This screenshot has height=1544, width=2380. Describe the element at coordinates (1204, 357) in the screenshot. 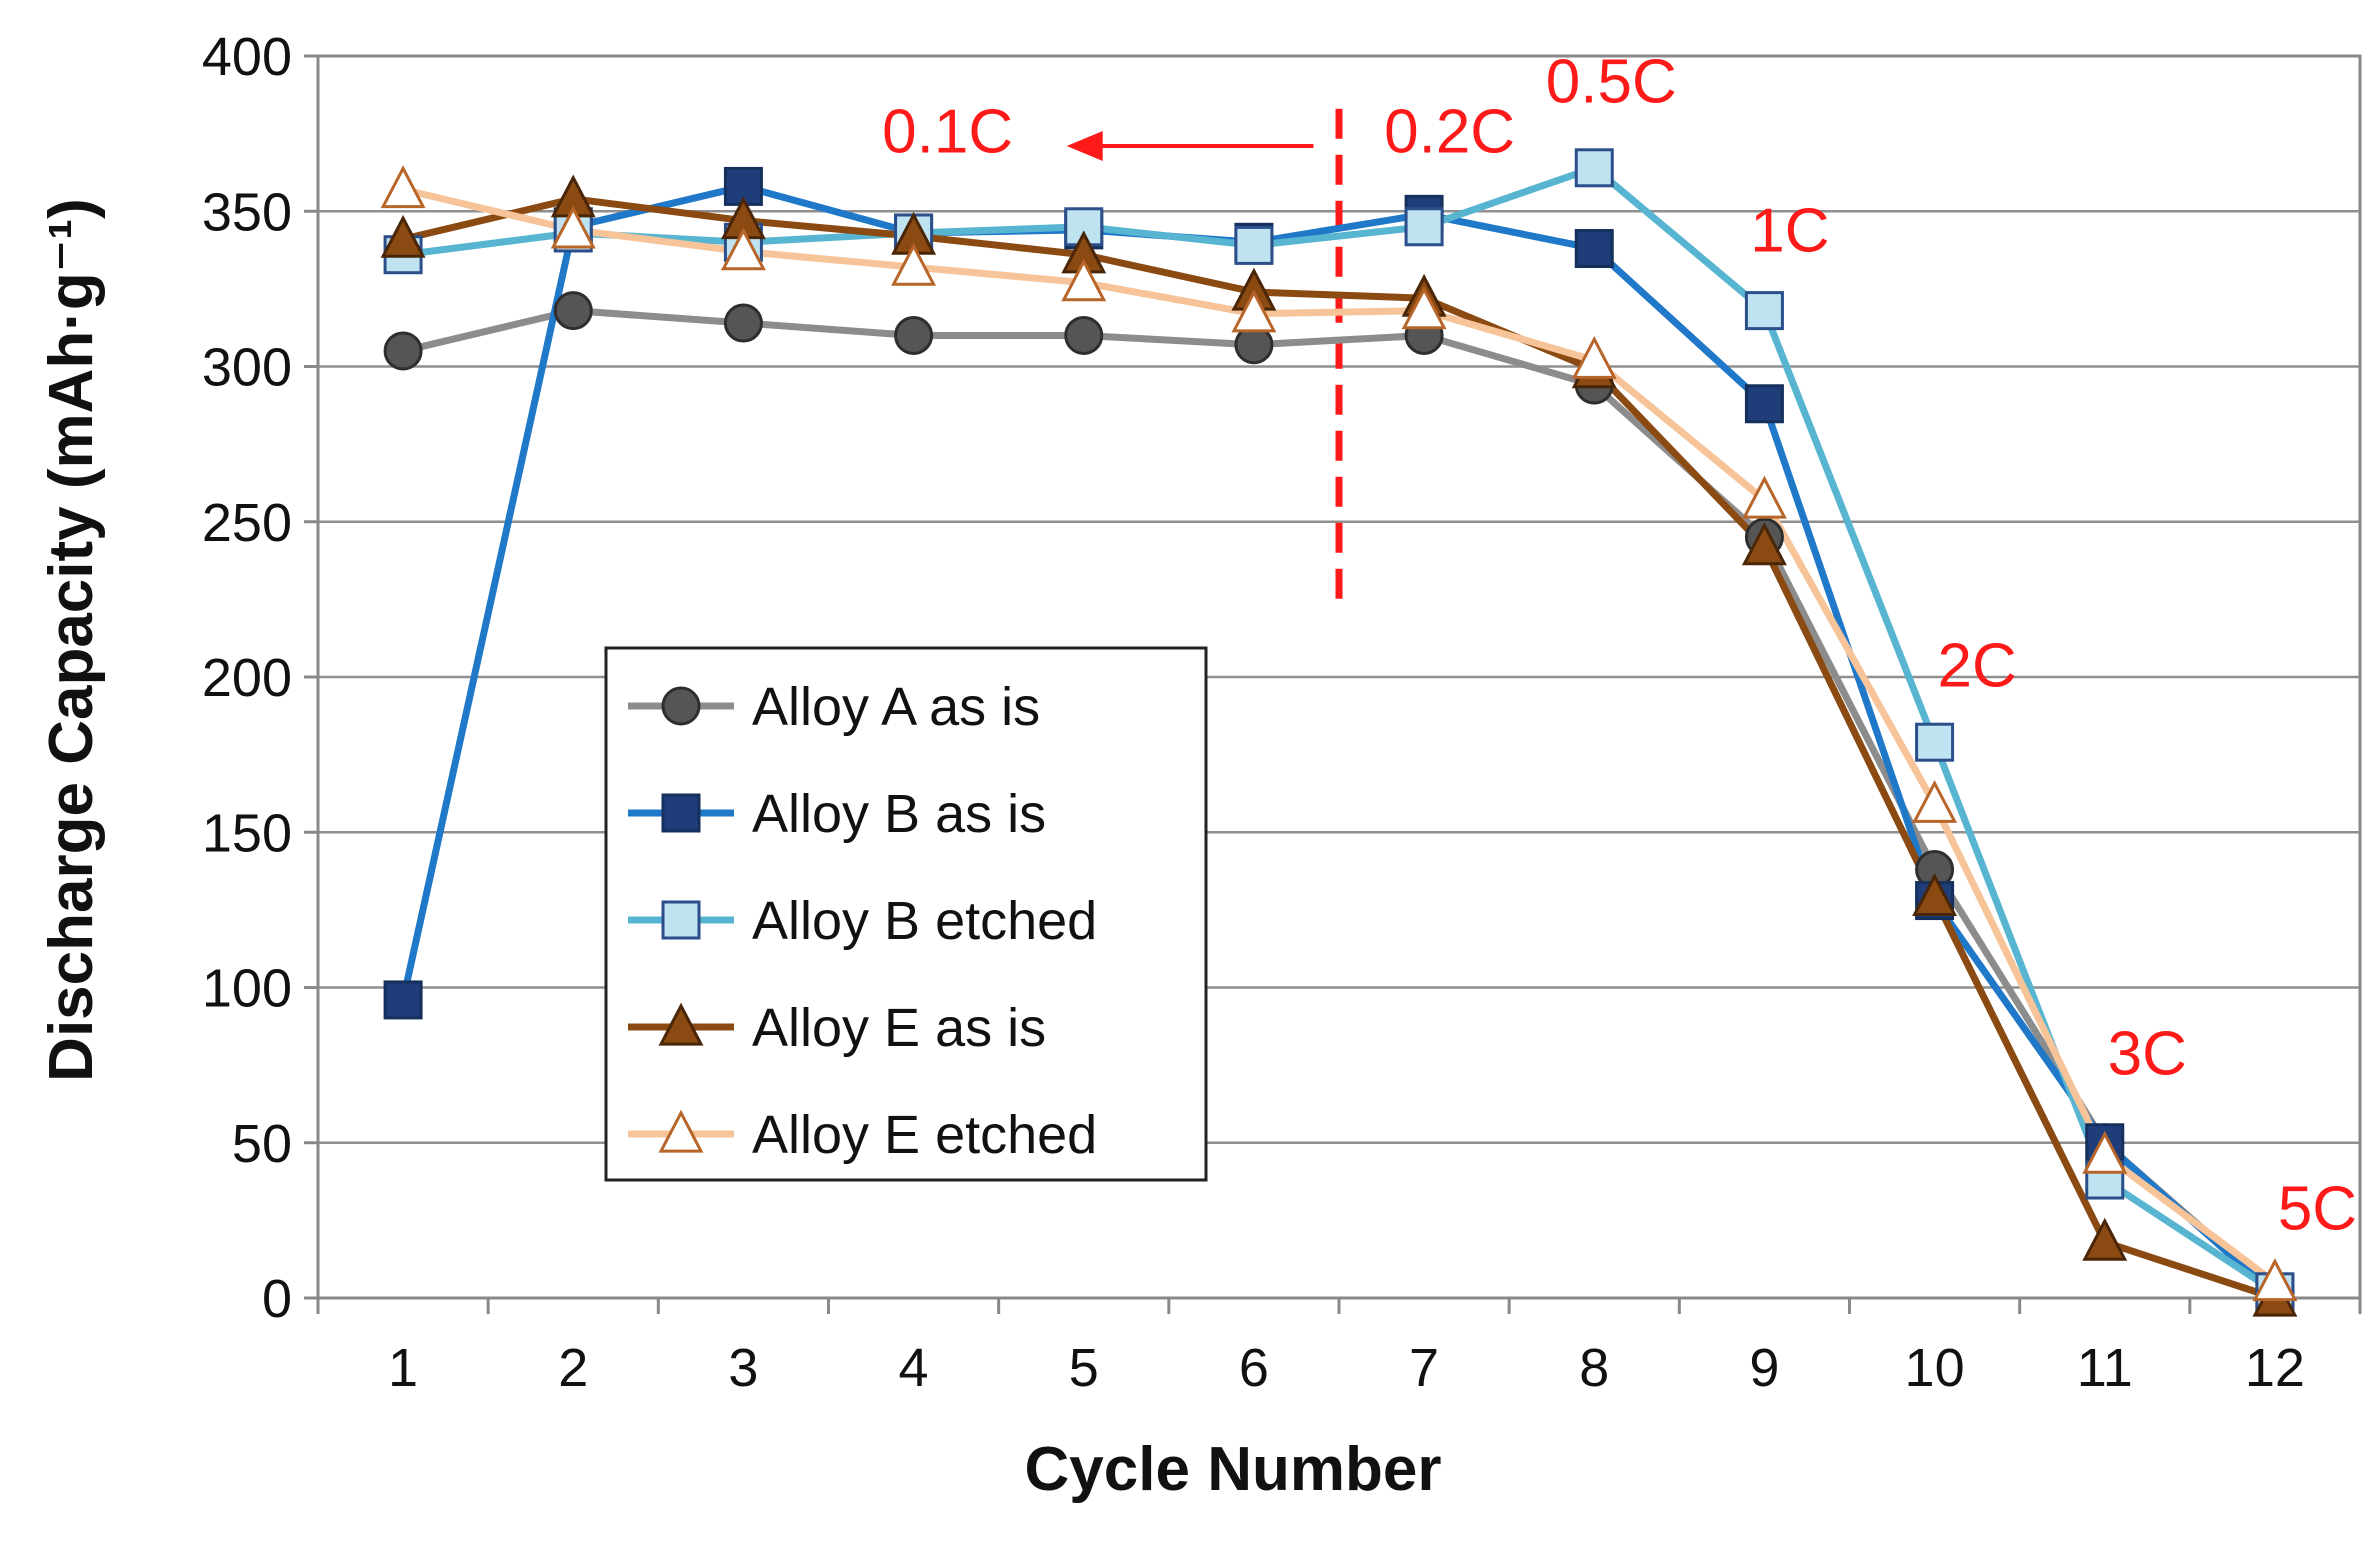

I see `rate-divider` at that location.